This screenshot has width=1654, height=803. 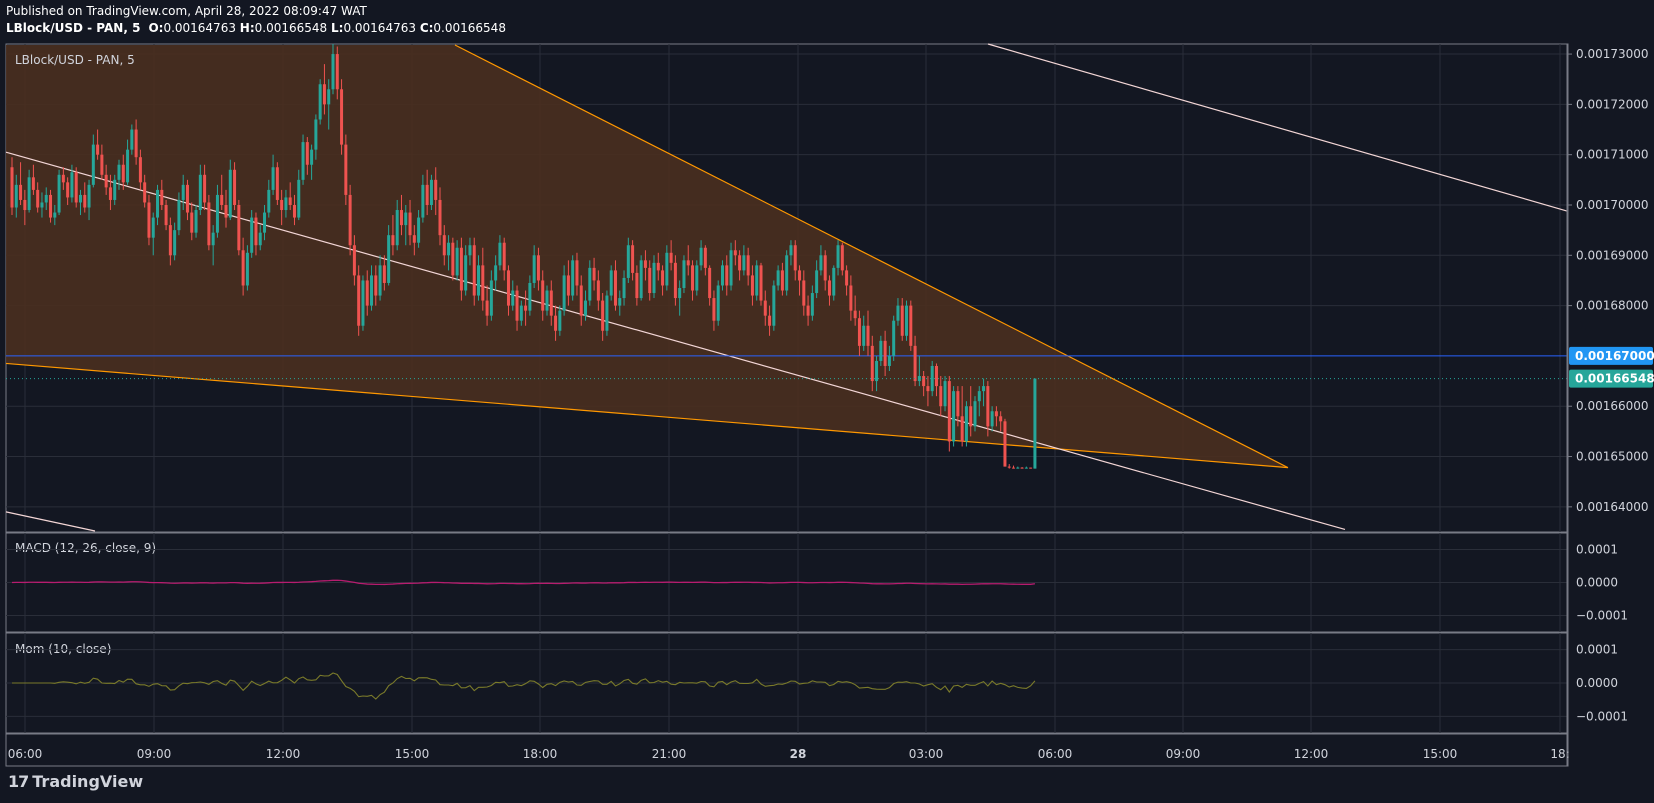 What do you see at coordinates (524, 686) in the screenshot?
I see `momentum-line` at bounding box center [524, 686].